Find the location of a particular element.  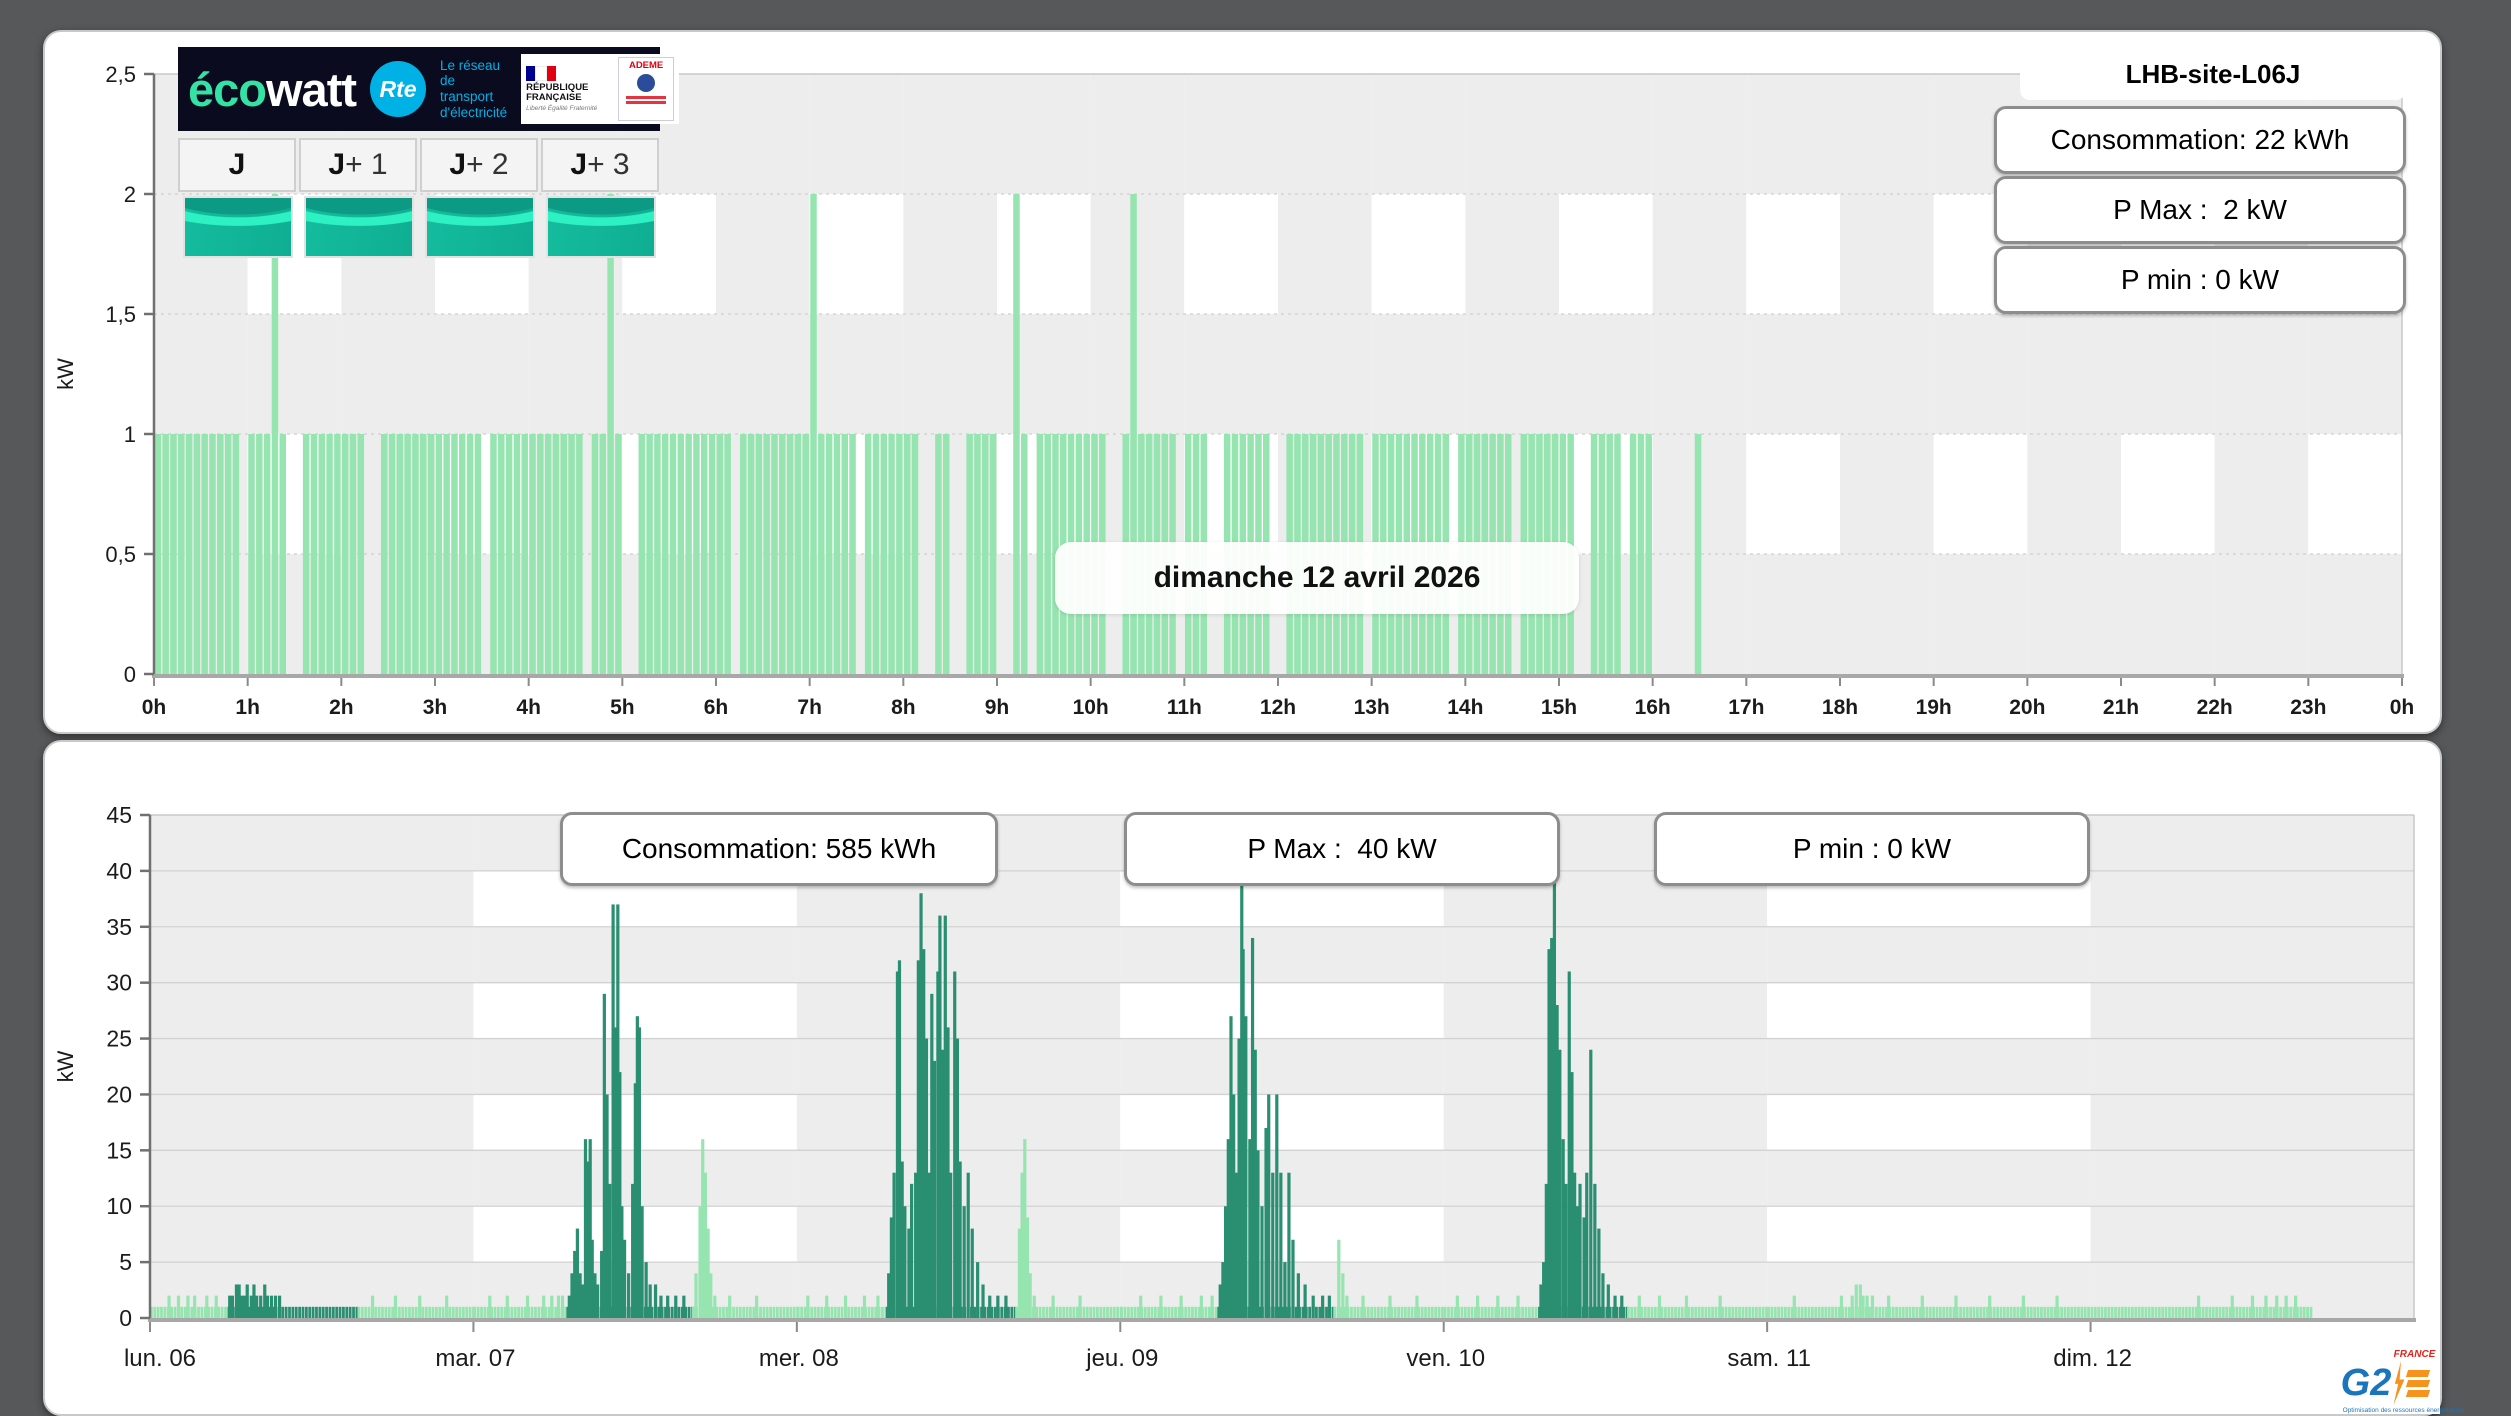

svg-text: 40 is located at coordinates (119, 871).